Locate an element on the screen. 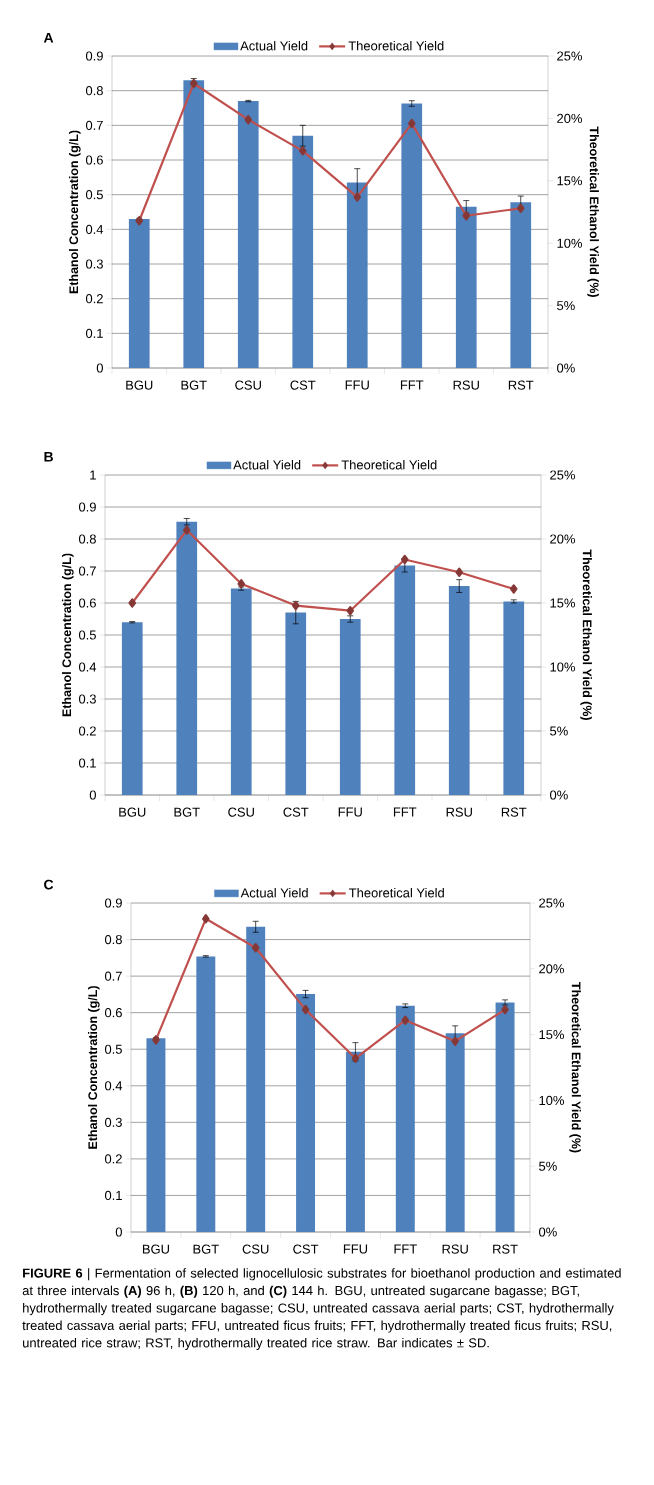 This screenshot has width=654, height=1485. y-tick-label: 1 is located at coordinates (93, 475).